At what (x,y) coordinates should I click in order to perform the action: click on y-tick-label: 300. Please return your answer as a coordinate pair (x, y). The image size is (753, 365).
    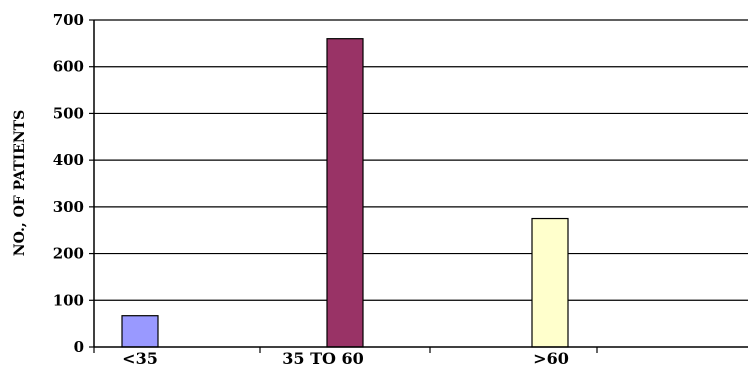
    Looking at the image, I should click on (68, 207).